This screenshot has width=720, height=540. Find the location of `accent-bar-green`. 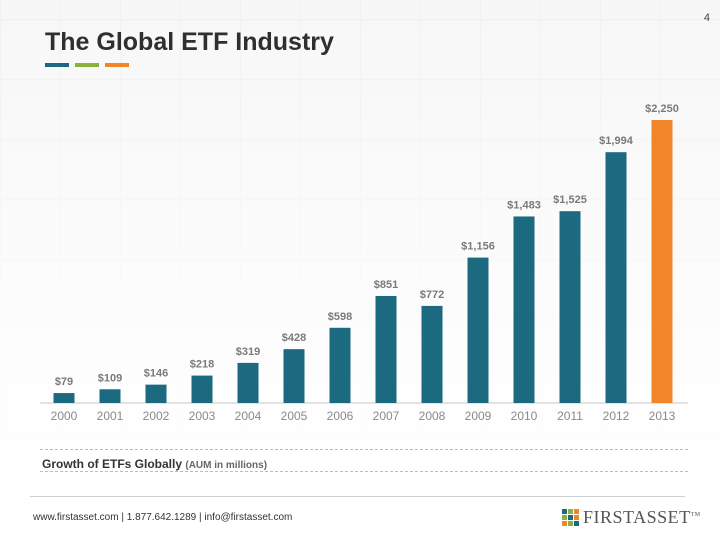

accent-bar-green is located at coordinates (87, 65).